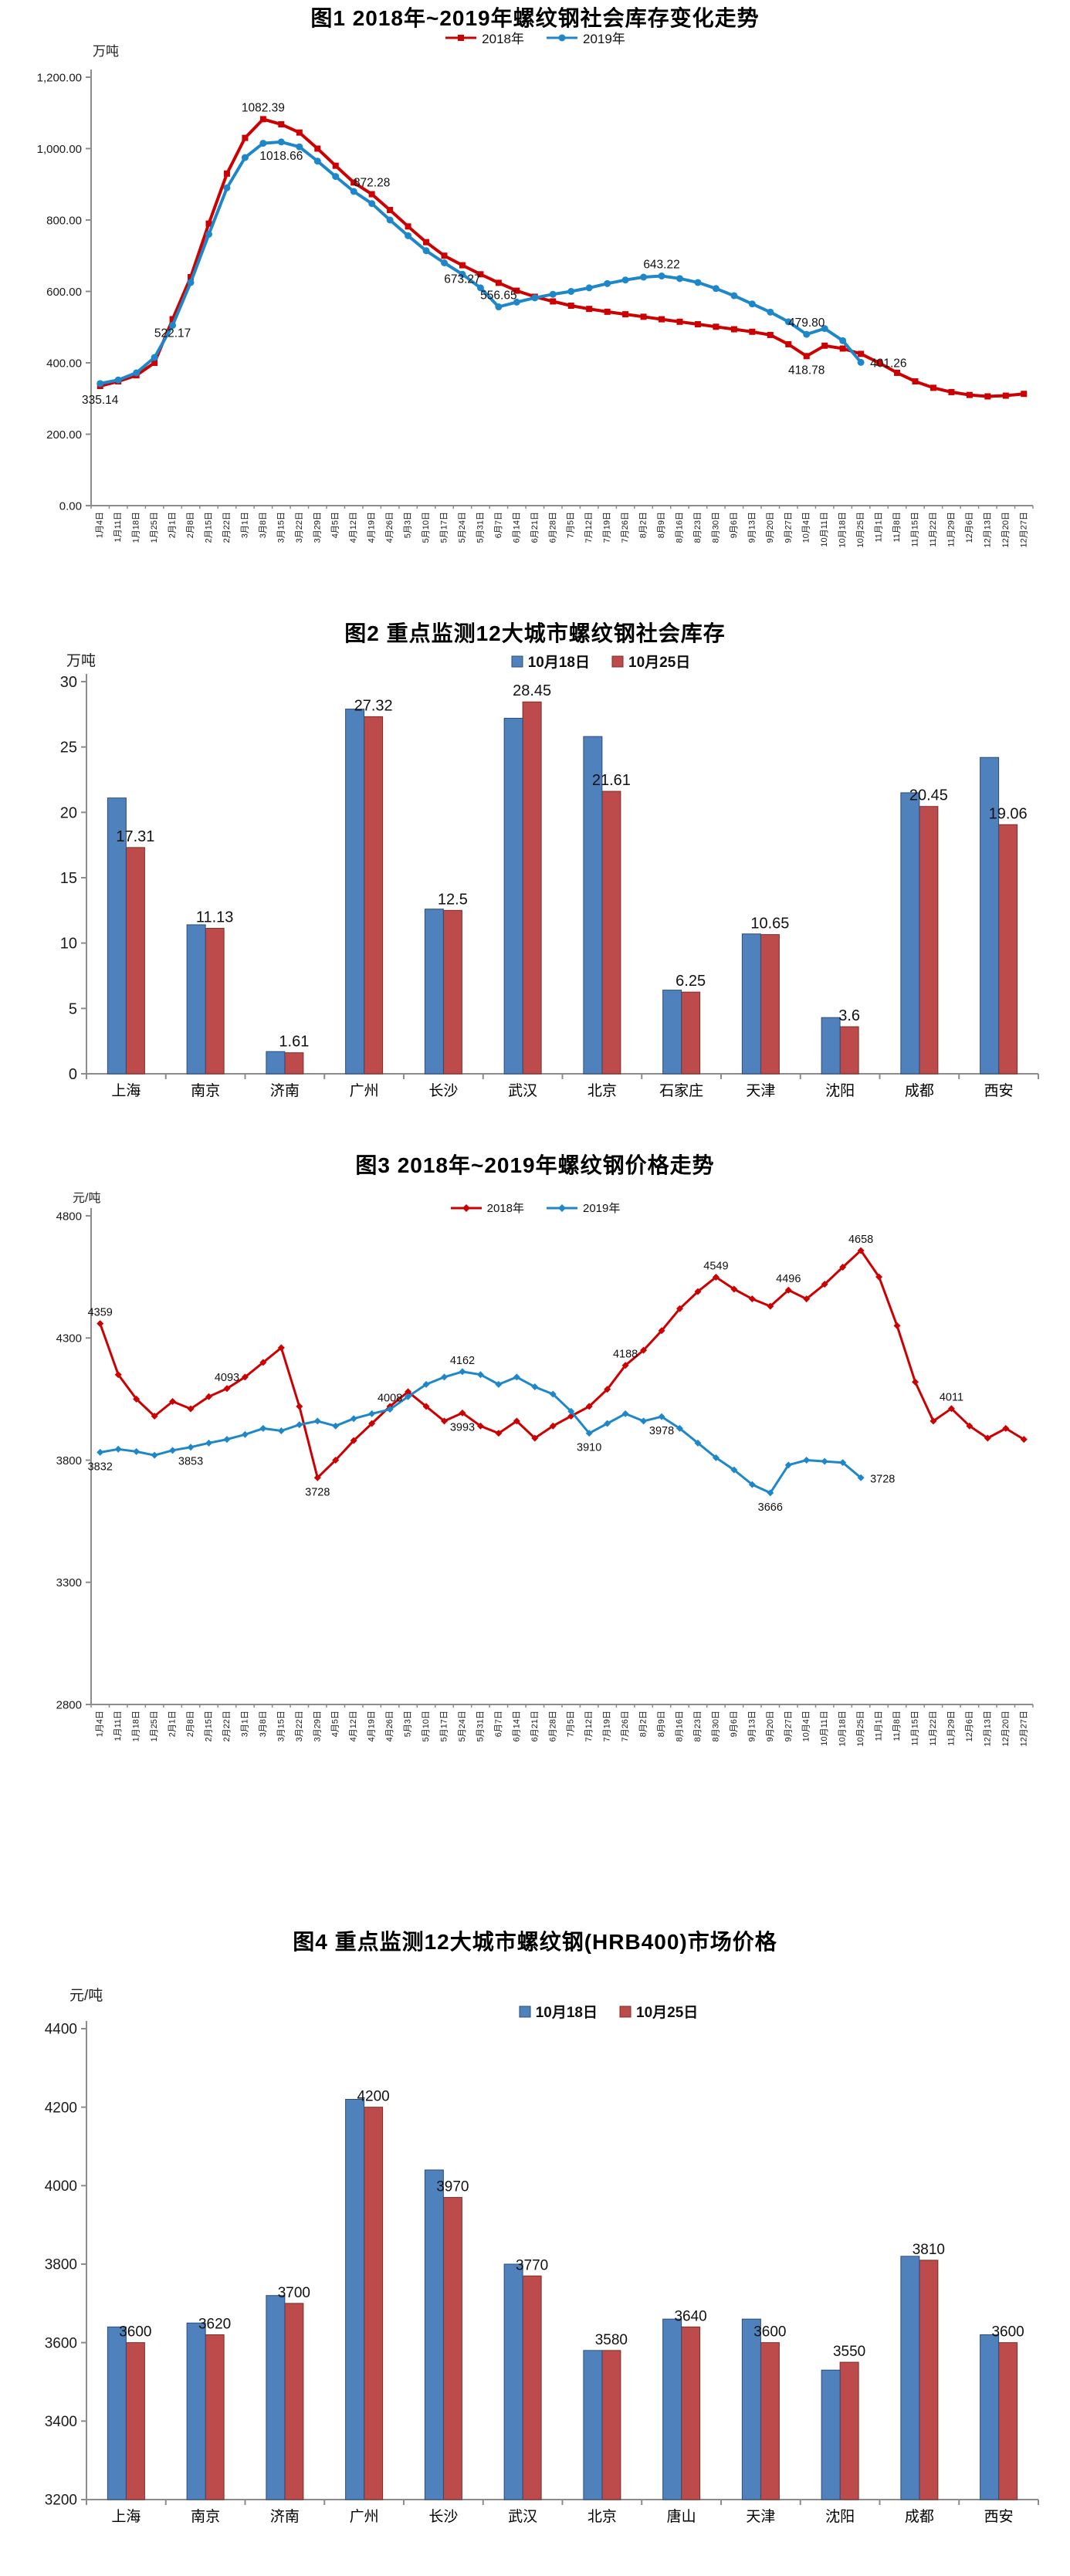 The image size is (1070, 2576). Describe the element at coordinates (503, 39) in the screenshot. I see `legend-label: 2018年` at that location.